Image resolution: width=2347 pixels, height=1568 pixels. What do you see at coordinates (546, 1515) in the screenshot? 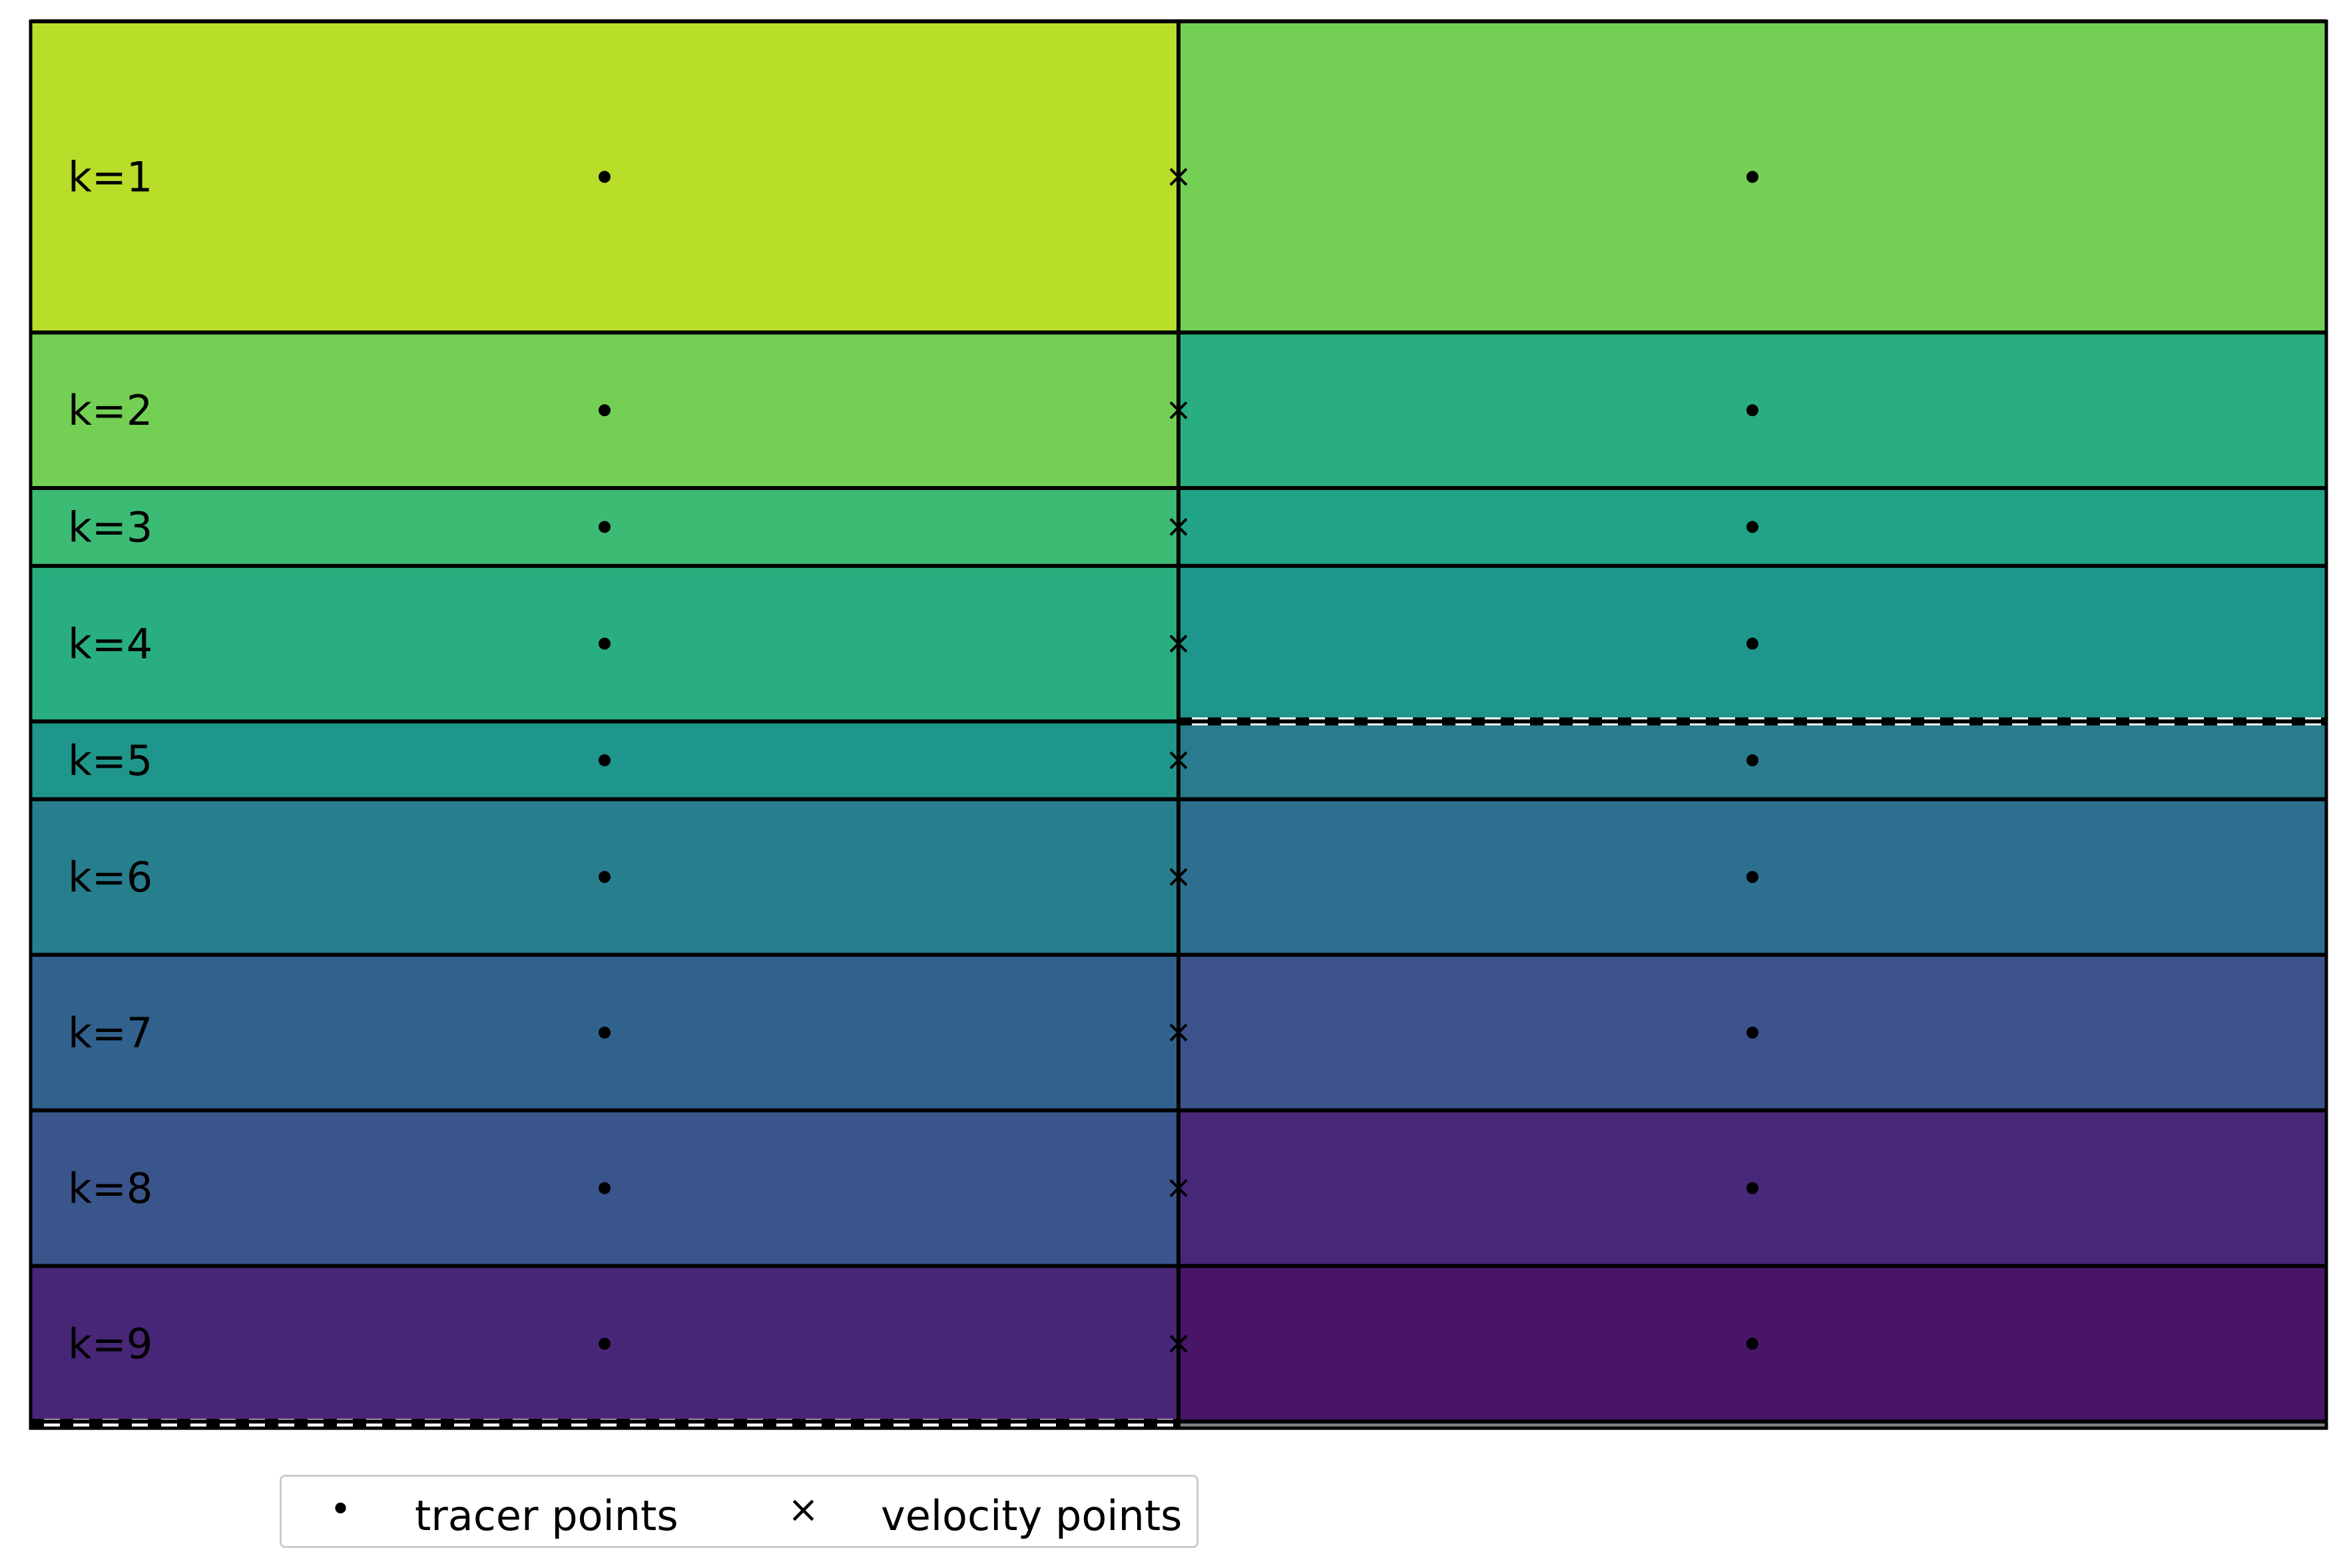
I see `legend-tracer-label: tracer points` at bounding box center [546, 1515].